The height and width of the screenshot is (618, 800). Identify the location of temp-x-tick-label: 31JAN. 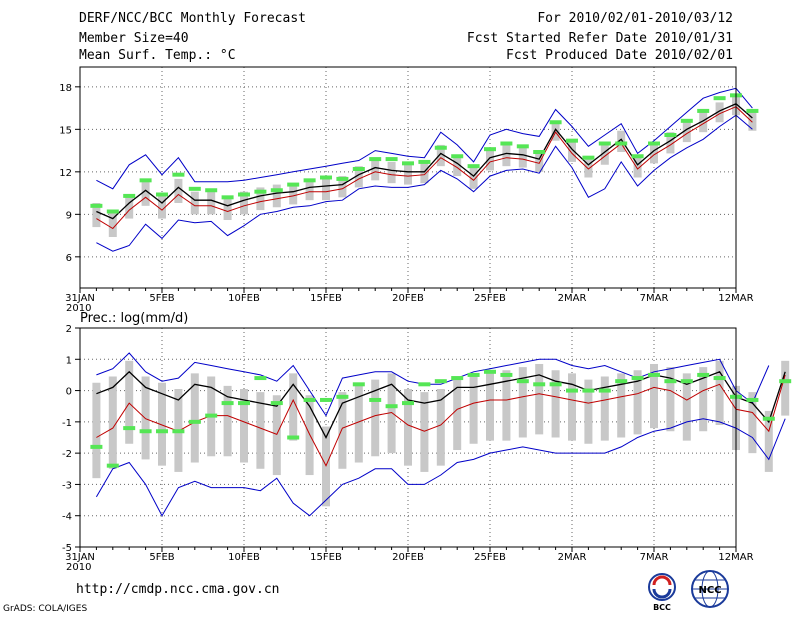
(80, 298).